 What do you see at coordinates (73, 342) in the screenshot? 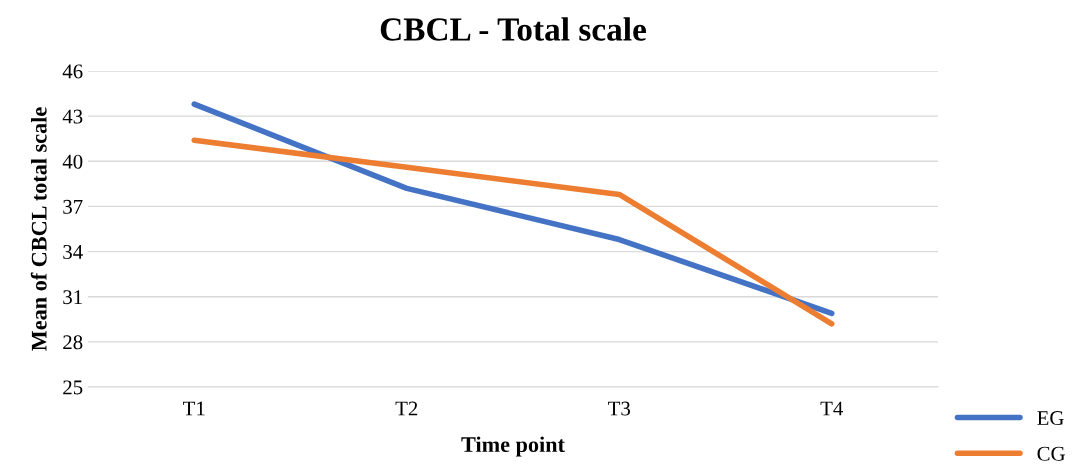
I see `y-tick-label: 28` at bounding box center [73, 342].